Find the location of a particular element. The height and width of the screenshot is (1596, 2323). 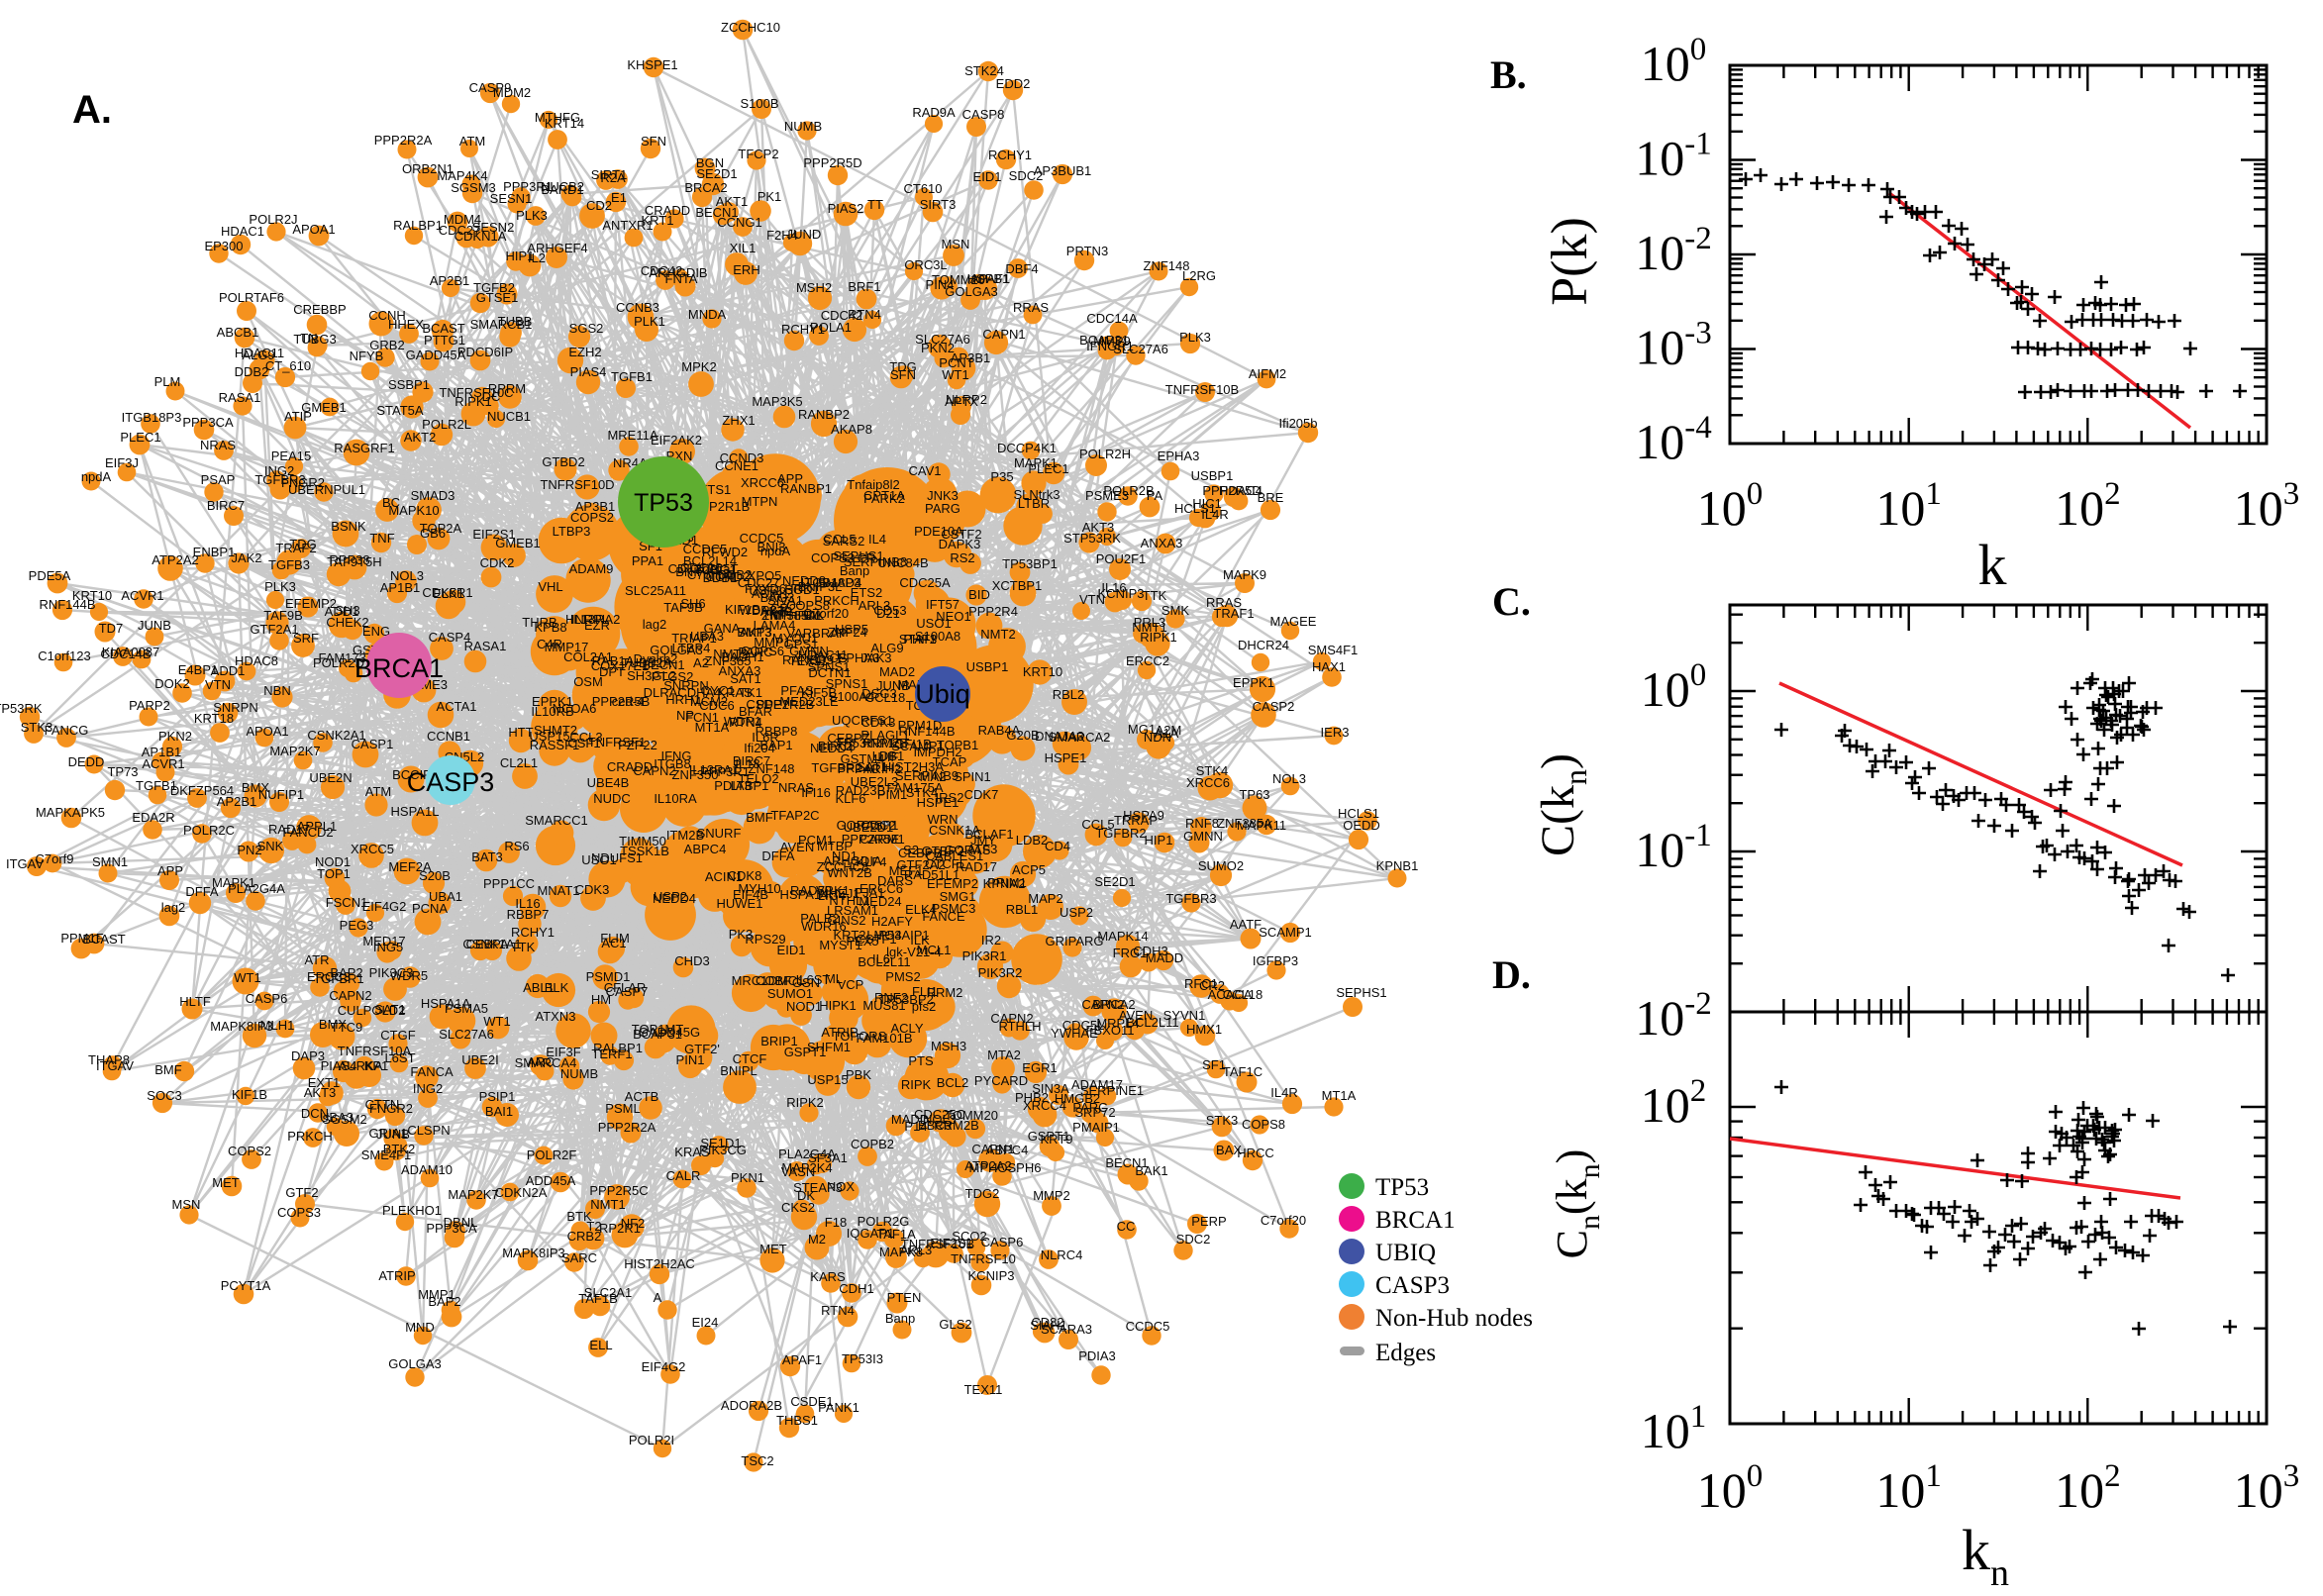

svg-text: USBP1 is located at coordinates (987, 666).